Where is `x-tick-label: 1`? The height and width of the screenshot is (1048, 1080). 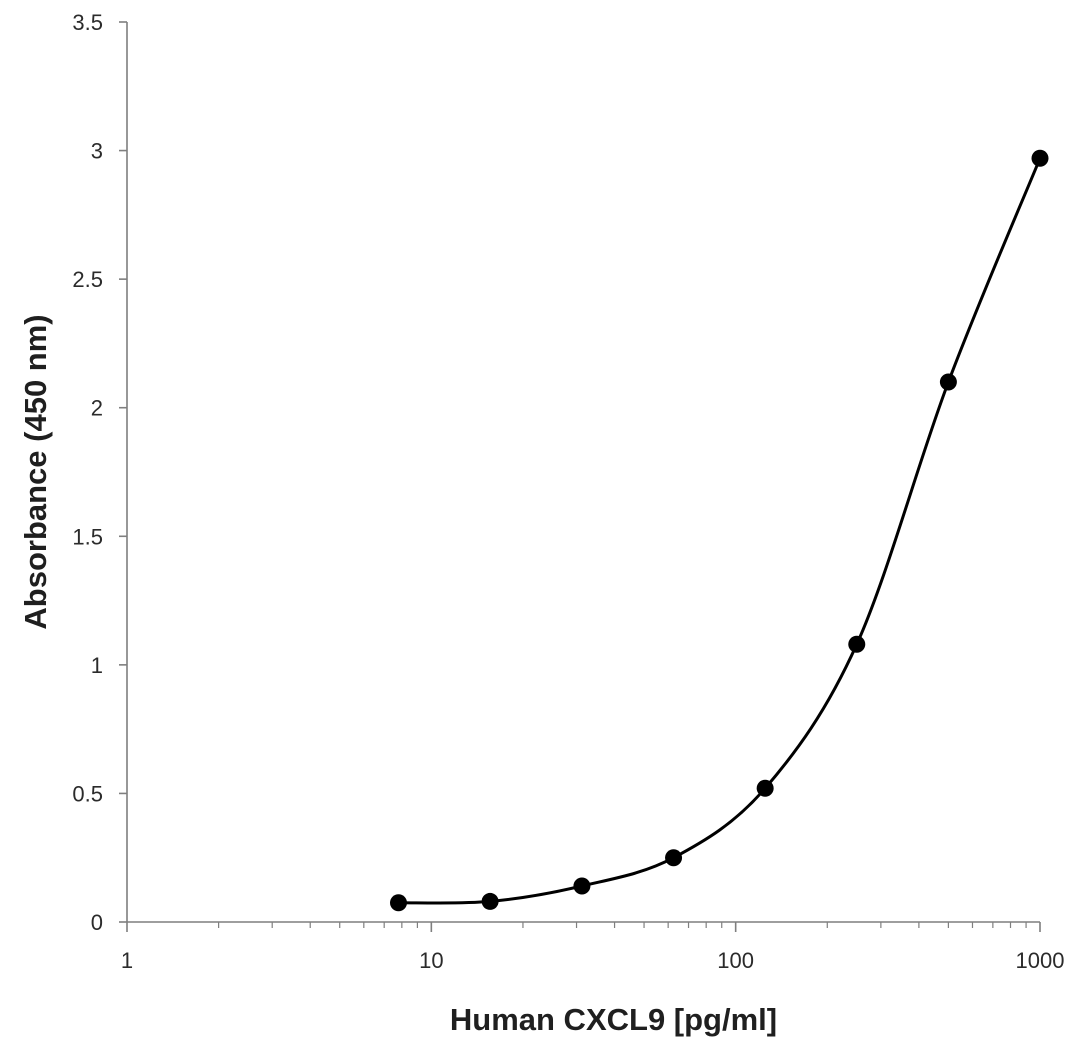 x-tick-label: 1 is located at coordinates (127, 960).